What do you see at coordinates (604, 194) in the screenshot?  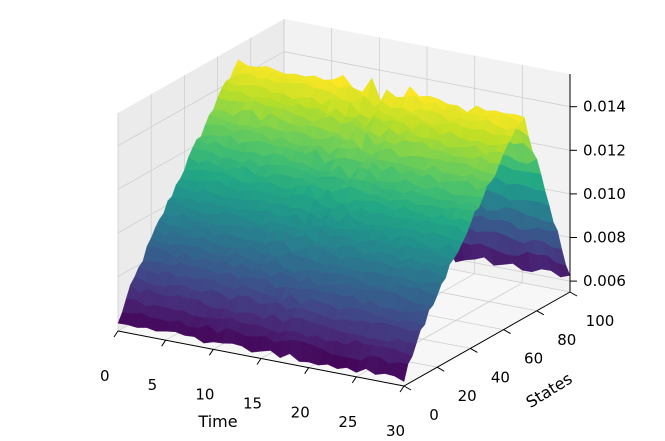 I see `z-tick-label: 0.010` at bounding box center [604, 194].